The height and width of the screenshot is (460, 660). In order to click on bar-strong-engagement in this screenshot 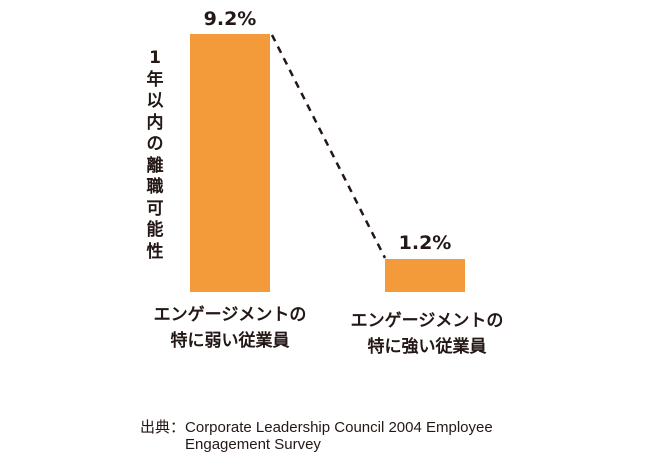, I will do `click(425, 275)`.